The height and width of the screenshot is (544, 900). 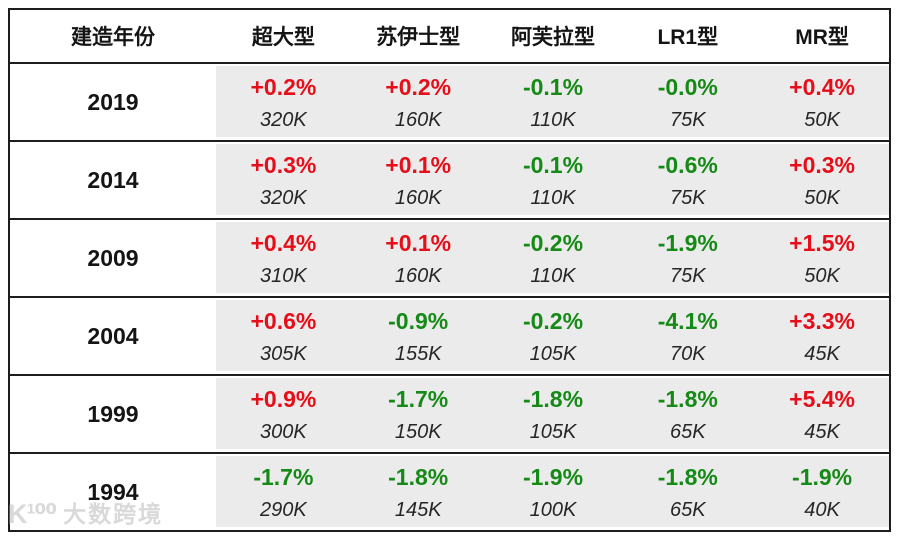 I want to click on data-cell: +5.4% 45K, so click(x=822, y=413).